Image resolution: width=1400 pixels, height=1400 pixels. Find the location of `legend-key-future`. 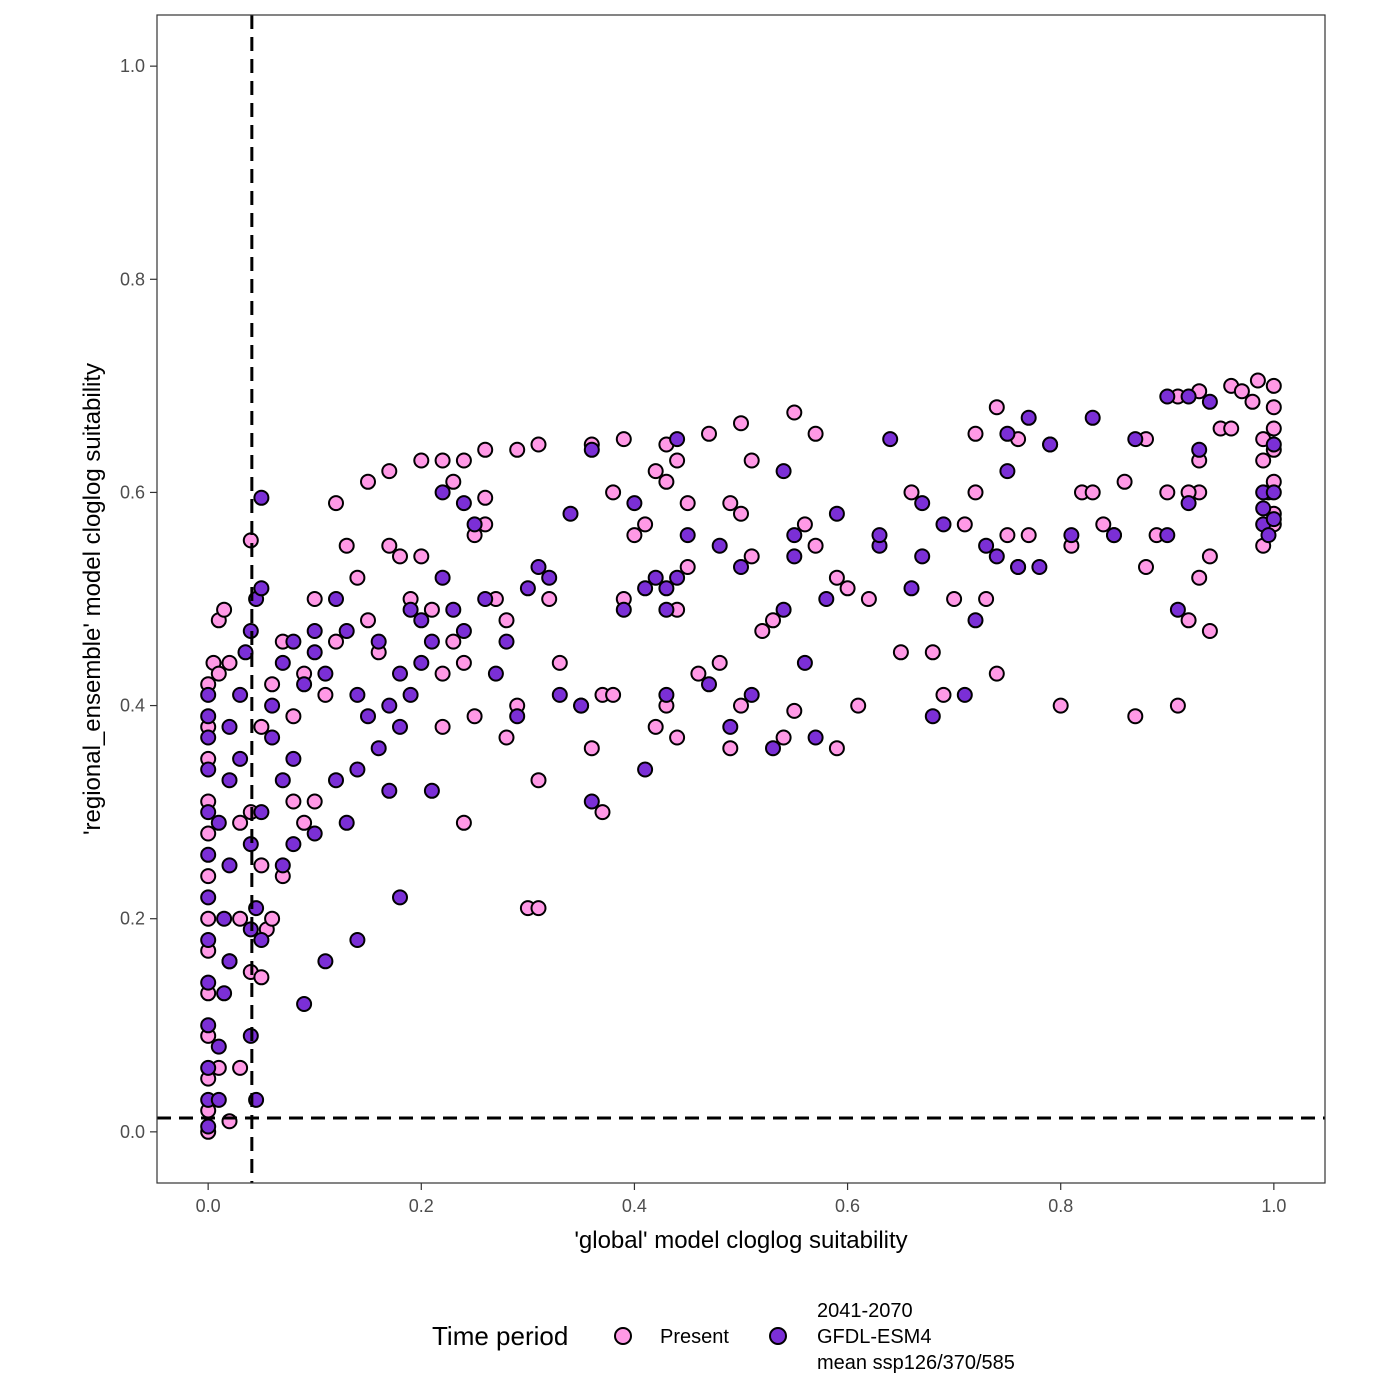

legend-key-future is located at coordinates (778, 1336).